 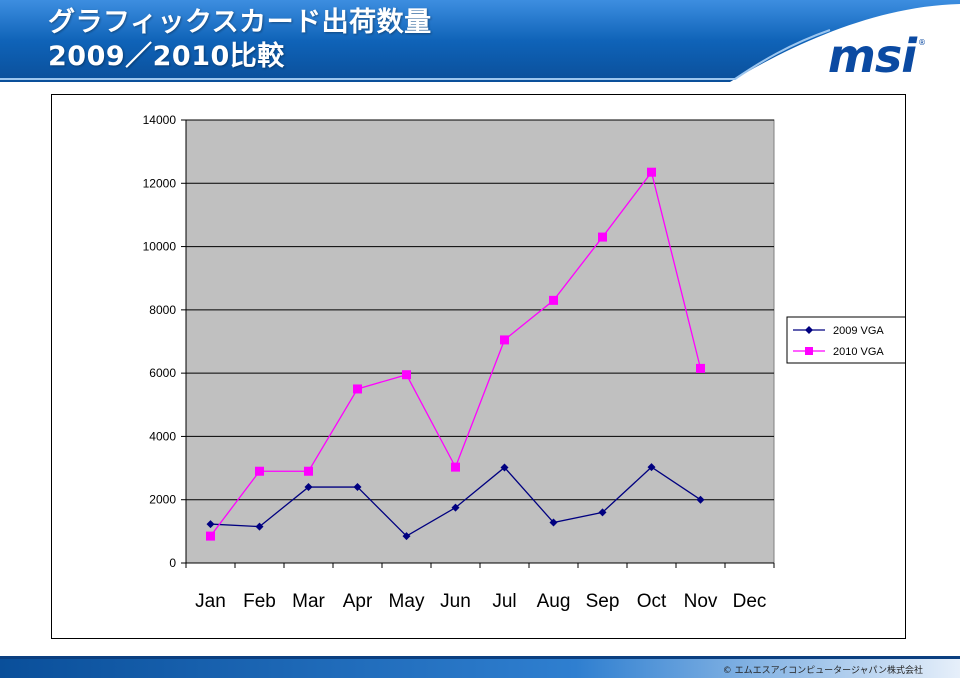 What do you see at coordinates (822, 671) in the screenshot?
I see `copyright-text: © エムエスアイコンピュータージャパン株式会社` at bounding box center [822, 671].